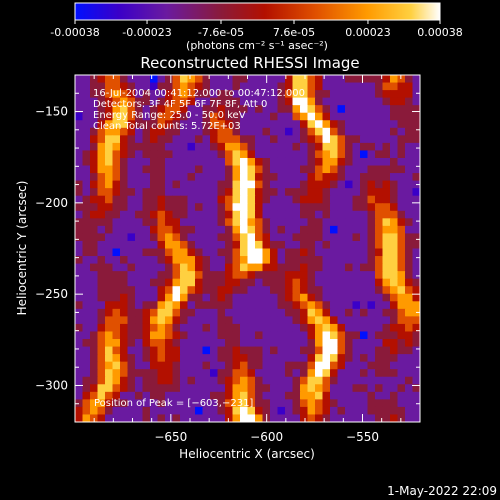  I want to click on peak-position-label: Position of Peak = [−603,−231], so click(173, 403).